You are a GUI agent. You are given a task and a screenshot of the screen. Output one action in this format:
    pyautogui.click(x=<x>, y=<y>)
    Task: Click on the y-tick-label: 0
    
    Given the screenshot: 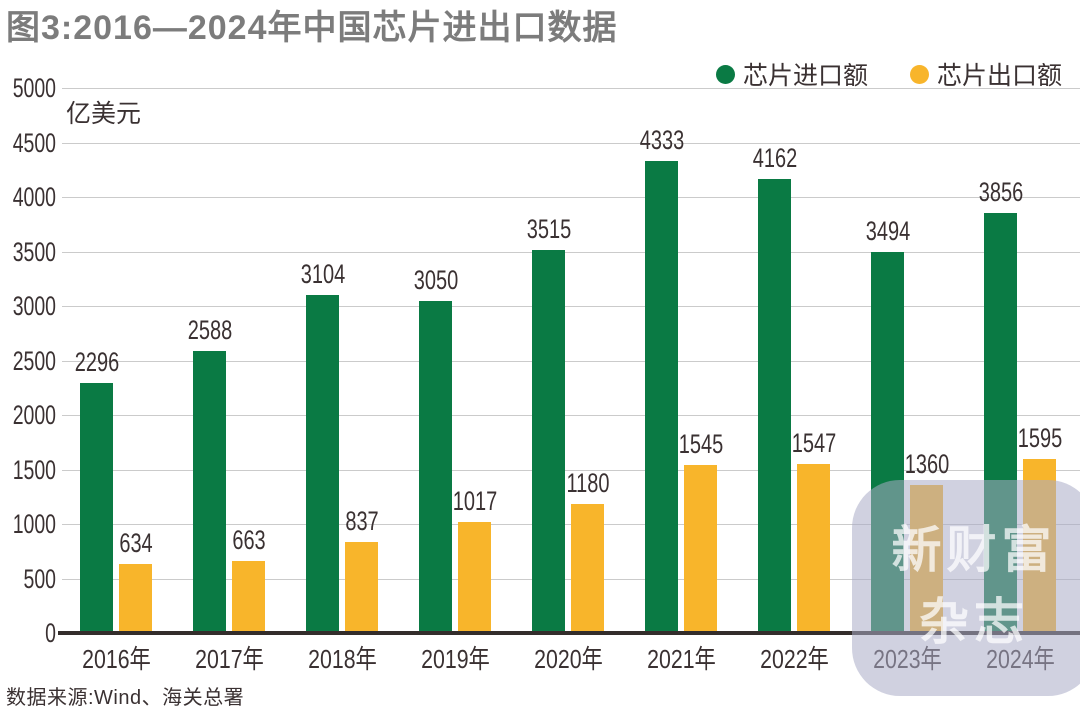 What is the action you would take?
    pyautogui.click(x=50, y=633)
    